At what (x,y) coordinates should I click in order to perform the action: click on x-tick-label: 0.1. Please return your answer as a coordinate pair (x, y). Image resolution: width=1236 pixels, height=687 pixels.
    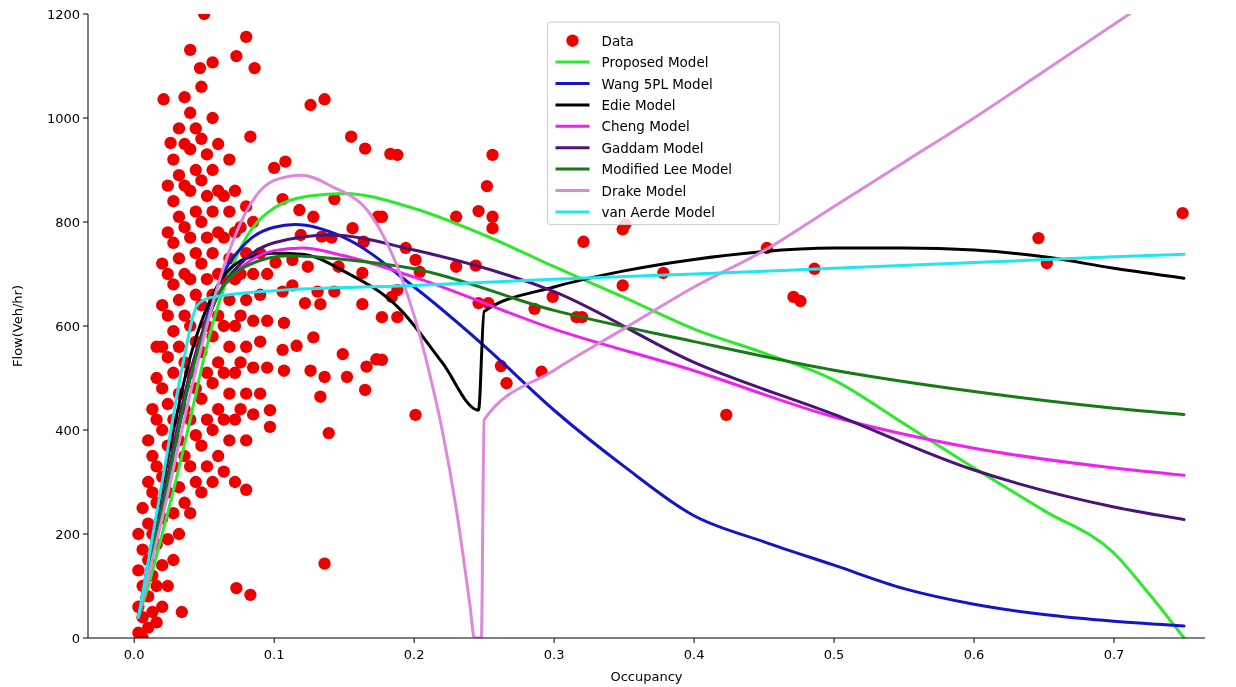
    Looking at the image, I should click on (274, 654).